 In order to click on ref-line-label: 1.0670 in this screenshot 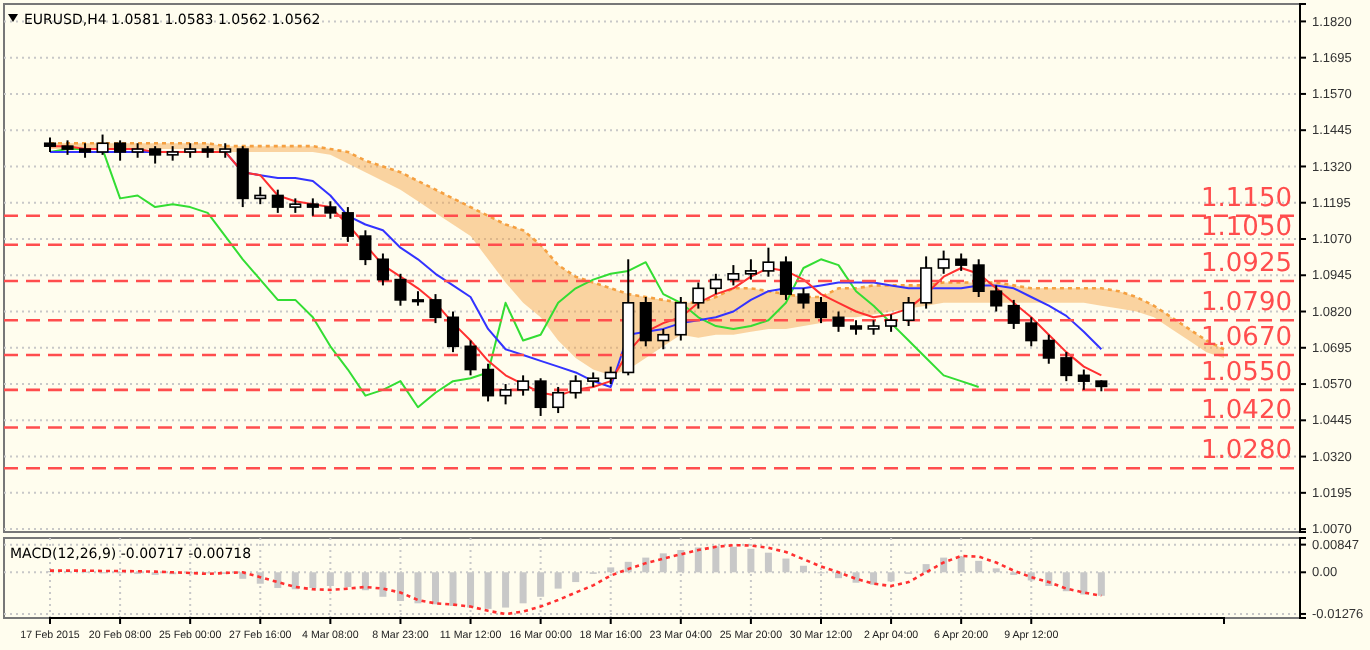, I will do `click(1246, 338)`.